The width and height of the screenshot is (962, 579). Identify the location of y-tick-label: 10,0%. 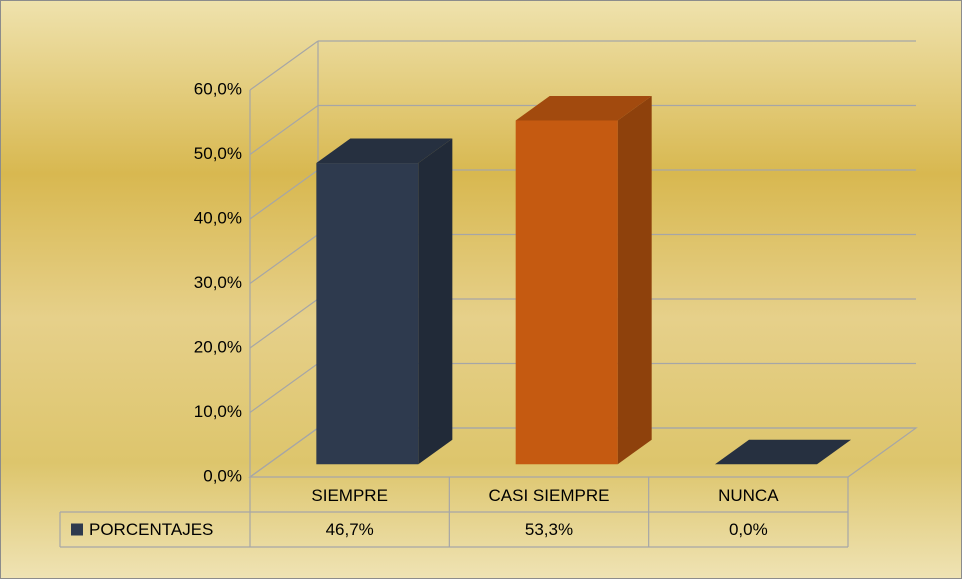
(218, 411).